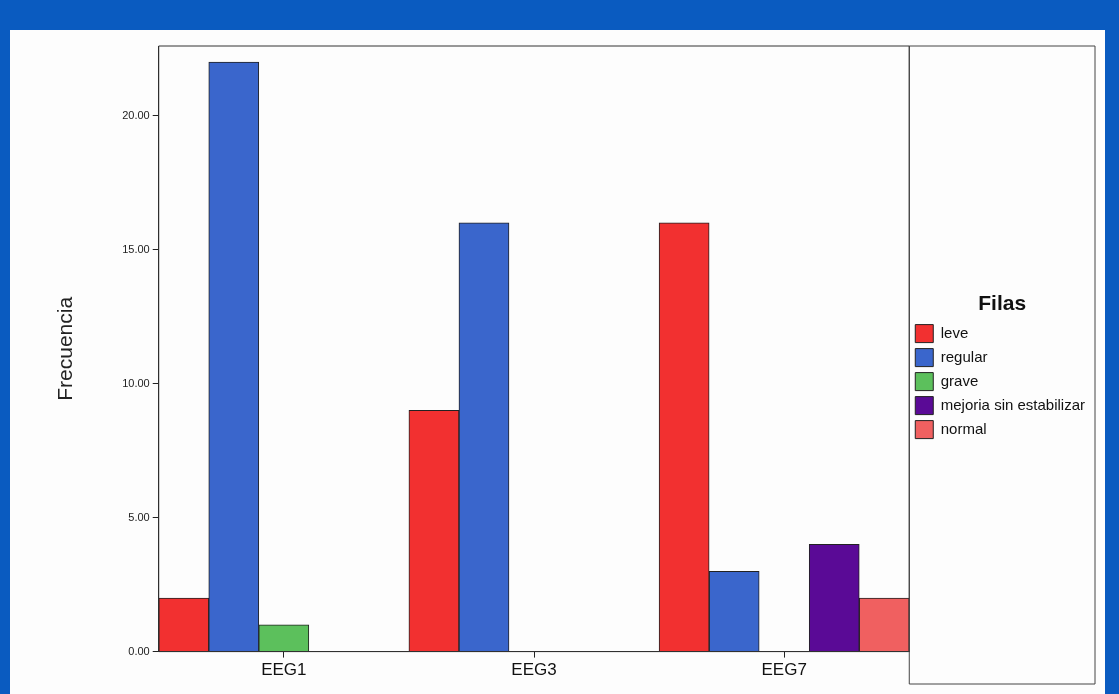 This screenshot has width=1119, height=694. What do you see at coordinates (284, 670) in the screenshot?
I see `x-tick-label: EEG1` at bounding box center [284, 670].